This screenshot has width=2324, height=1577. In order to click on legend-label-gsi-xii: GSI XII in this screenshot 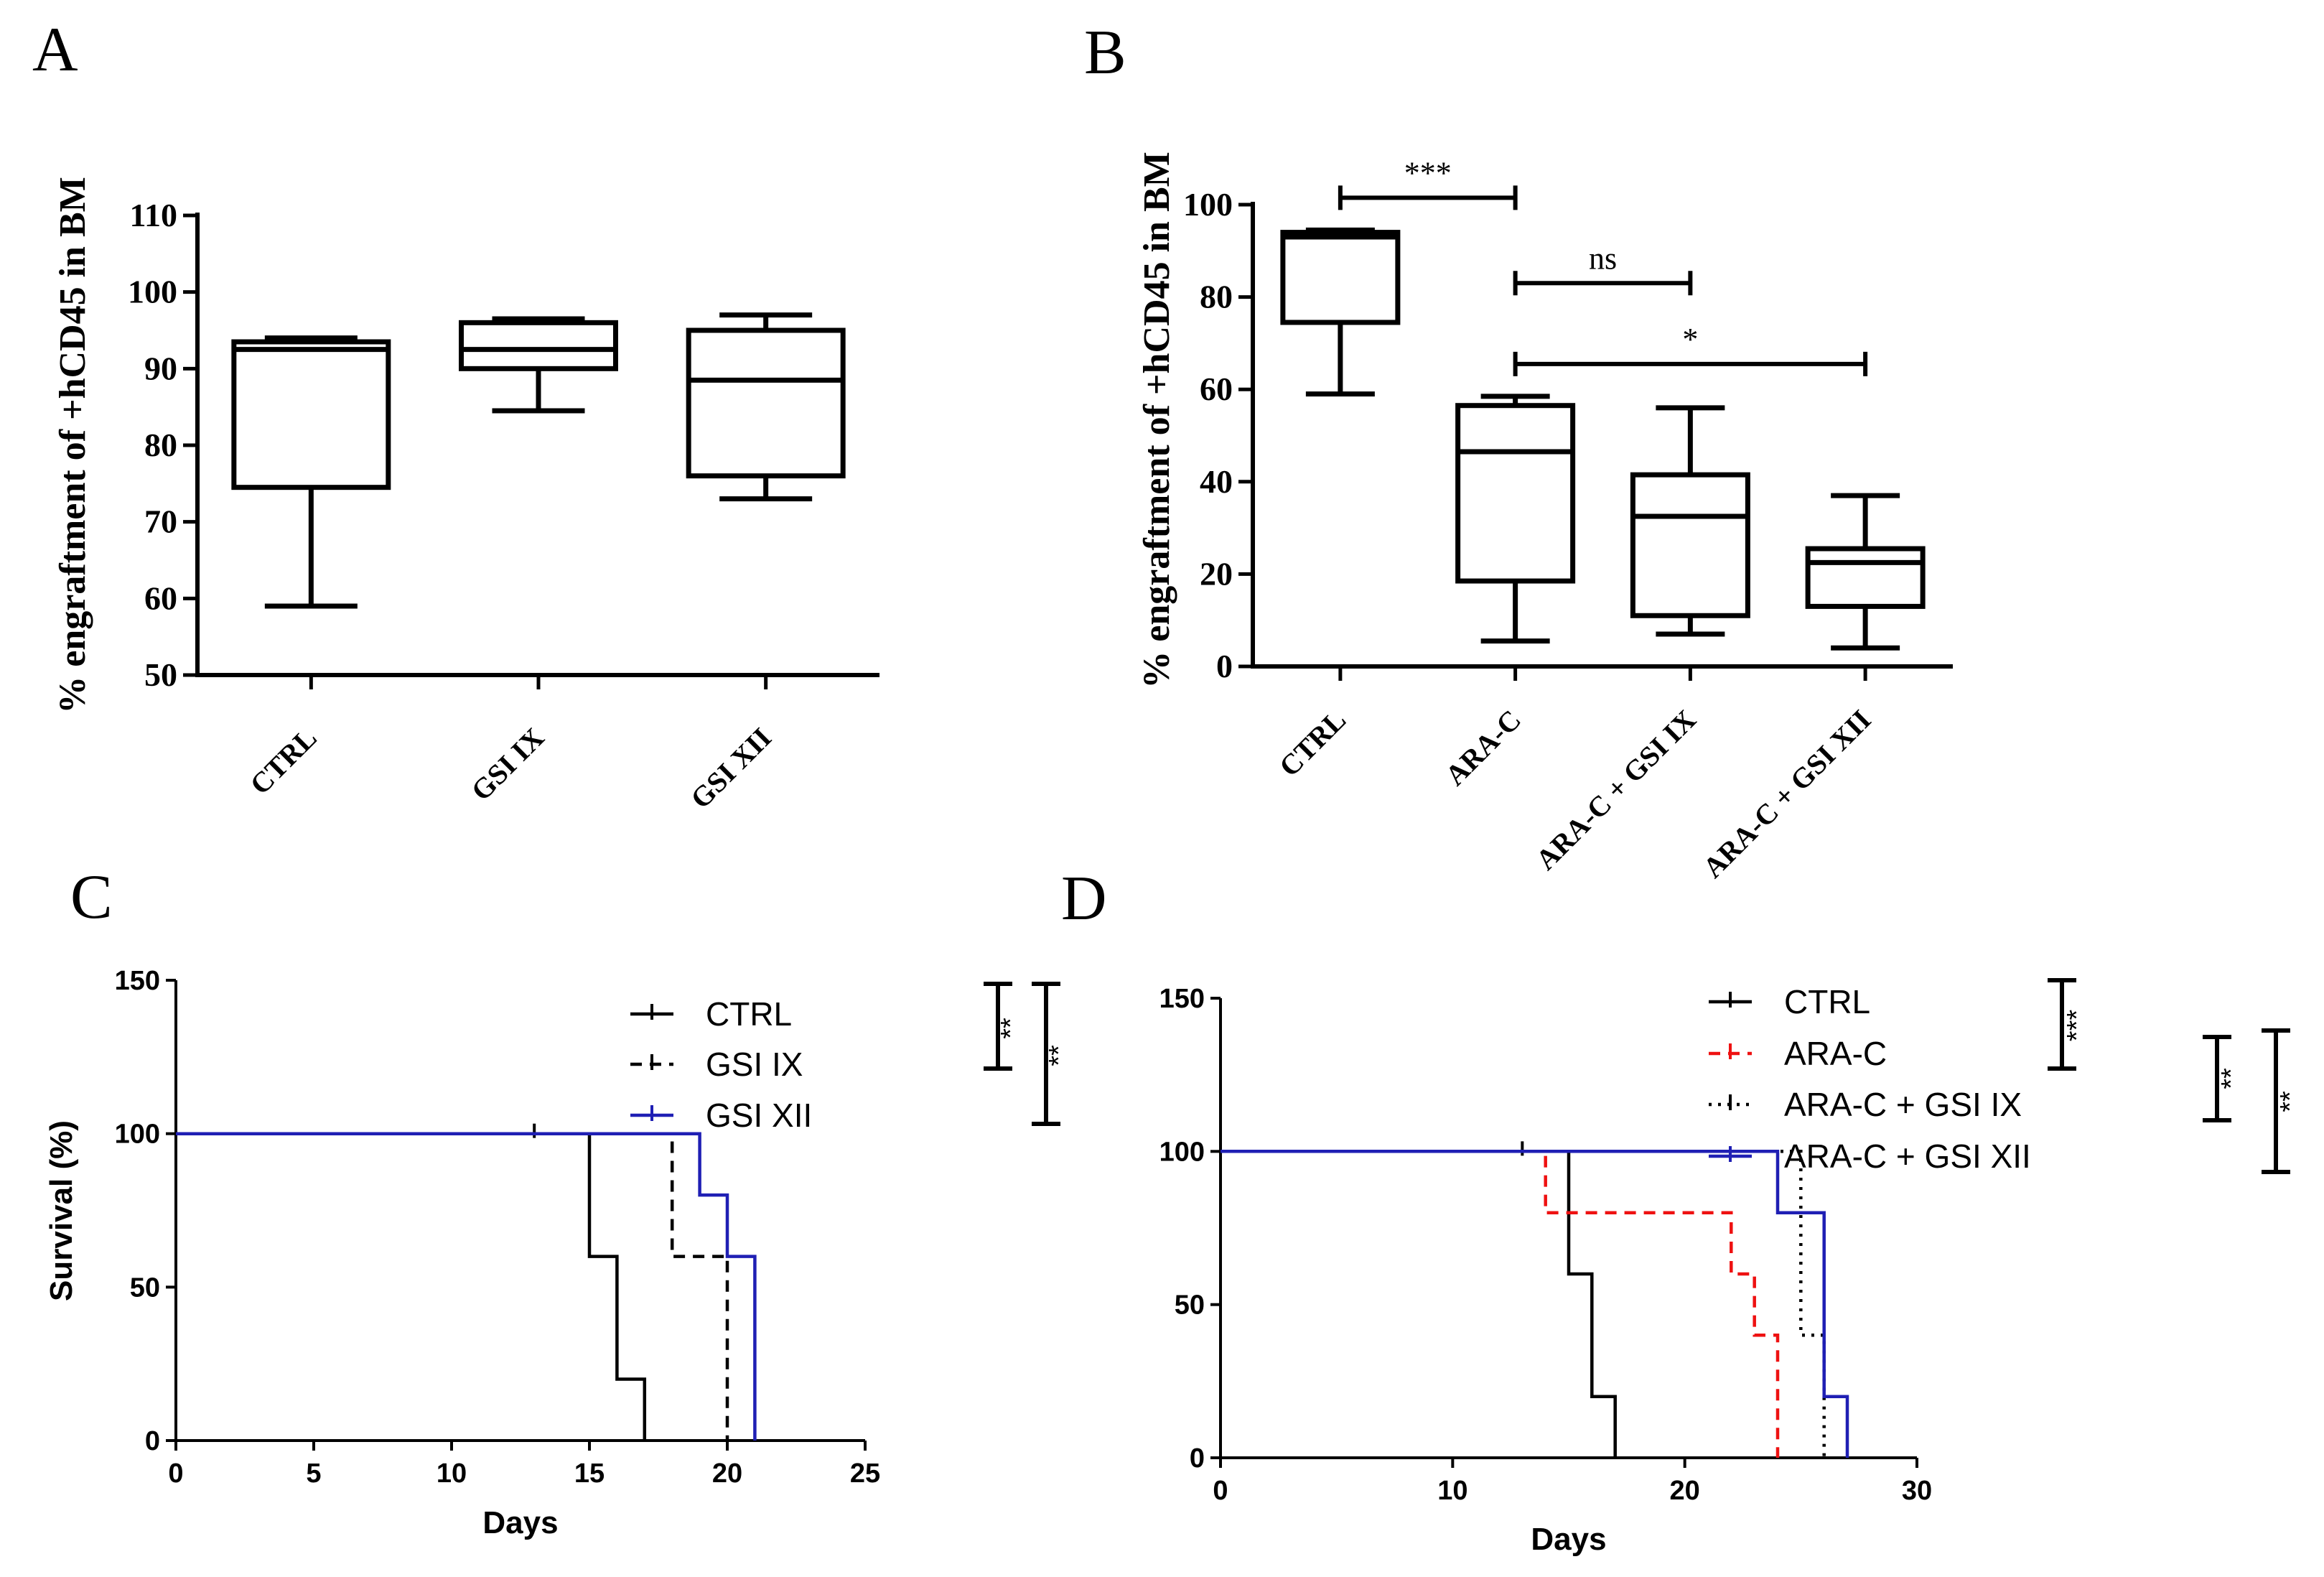, I will do `click(759, 1115)`.